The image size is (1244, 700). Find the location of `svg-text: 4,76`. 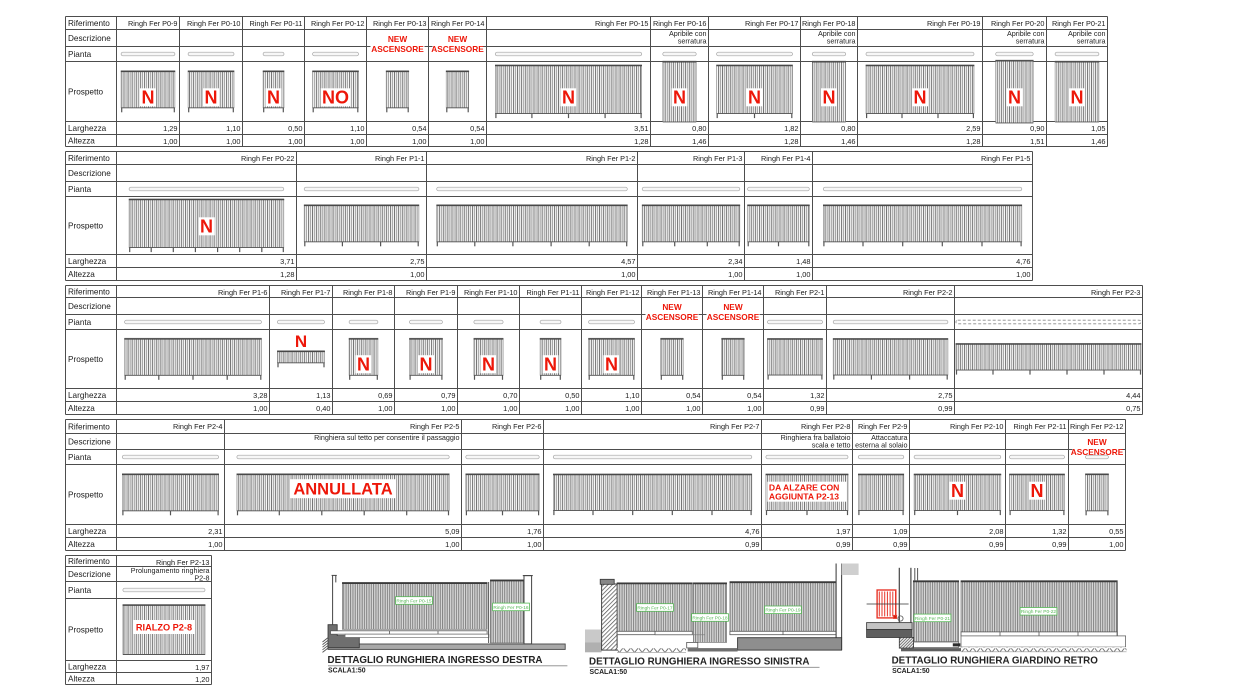

svg-text: 4,76 is located at coordinates (1023, 261).